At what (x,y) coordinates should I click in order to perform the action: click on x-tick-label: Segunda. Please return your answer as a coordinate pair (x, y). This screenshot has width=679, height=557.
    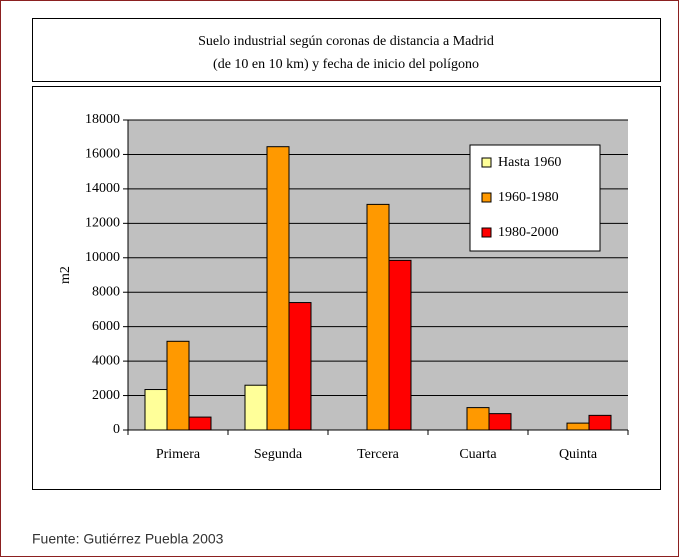
    Looking at the image, I should click on (278, 454).